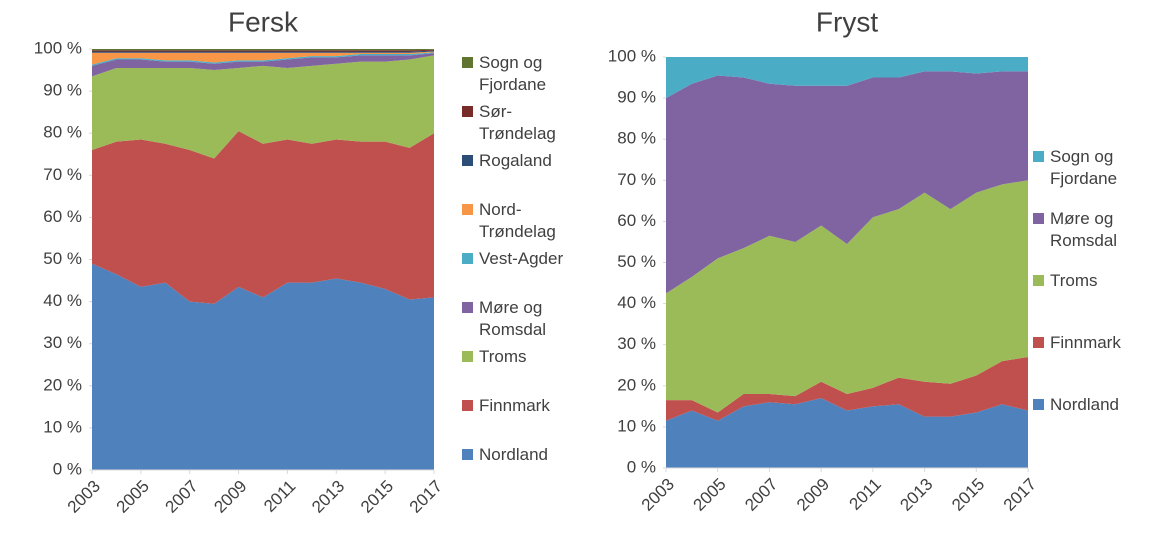  I want to click on legend-item: Rogaland, so click(517, 161).